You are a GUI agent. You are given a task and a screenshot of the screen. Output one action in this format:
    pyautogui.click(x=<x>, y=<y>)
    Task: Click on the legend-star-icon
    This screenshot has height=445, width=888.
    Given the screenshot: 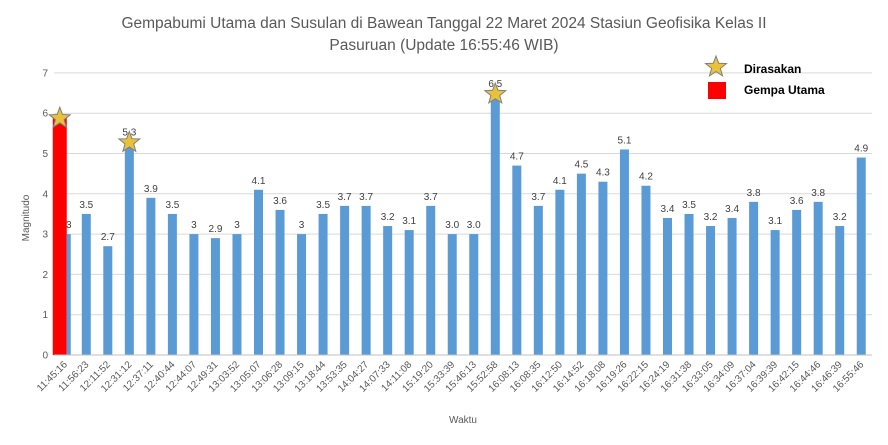 What is the action you would take?
    pyautogui.click(x=716, y=66)
    